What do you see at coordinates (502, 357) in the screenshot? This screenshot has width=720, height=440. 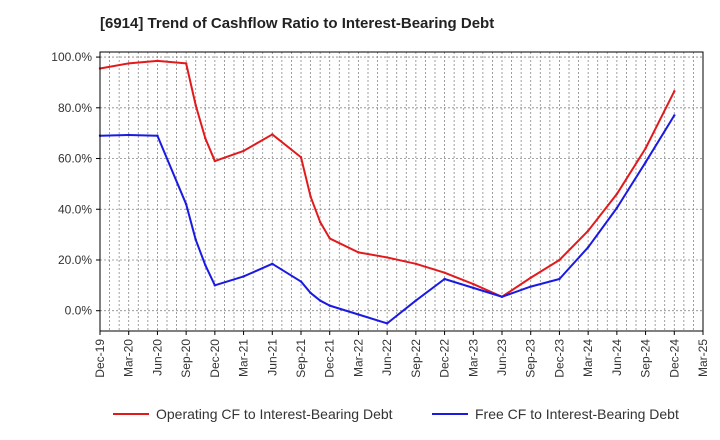 I see `x-tick-label: Jun-23` at bounding box center [502, 357].